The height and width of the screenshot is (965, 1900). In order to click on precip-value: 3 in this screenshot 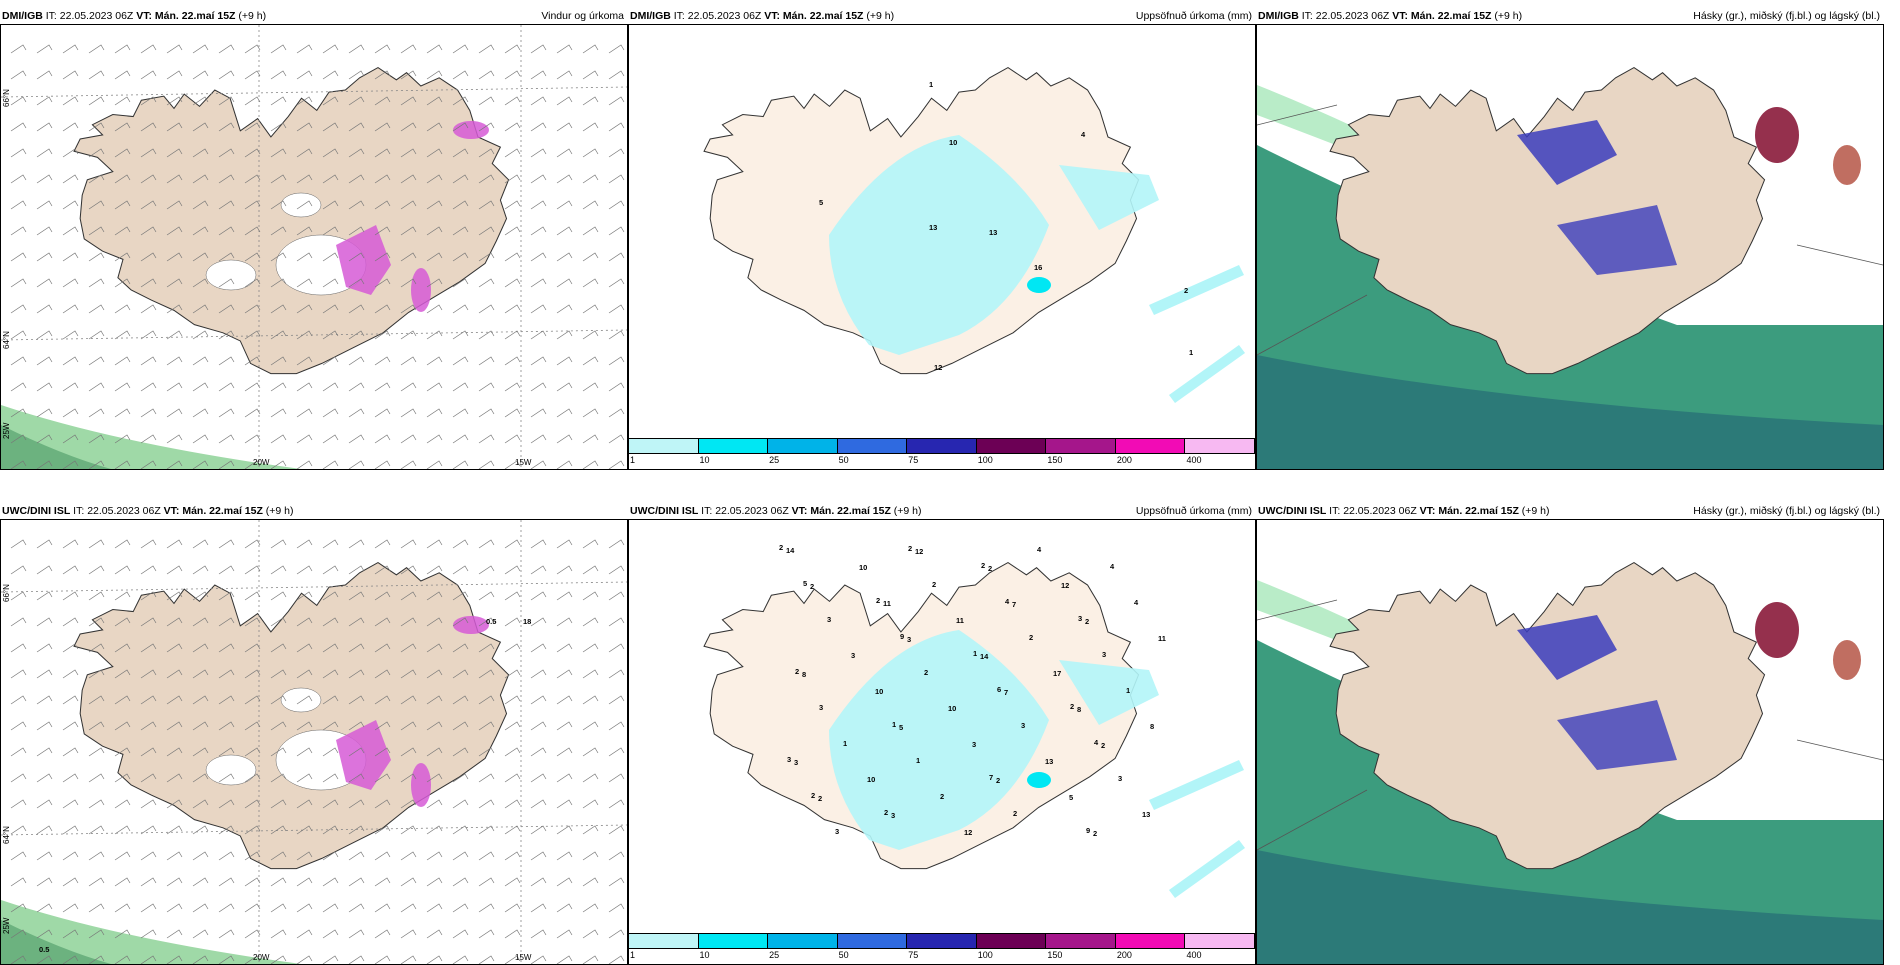, I will do `click(909, 639)`.